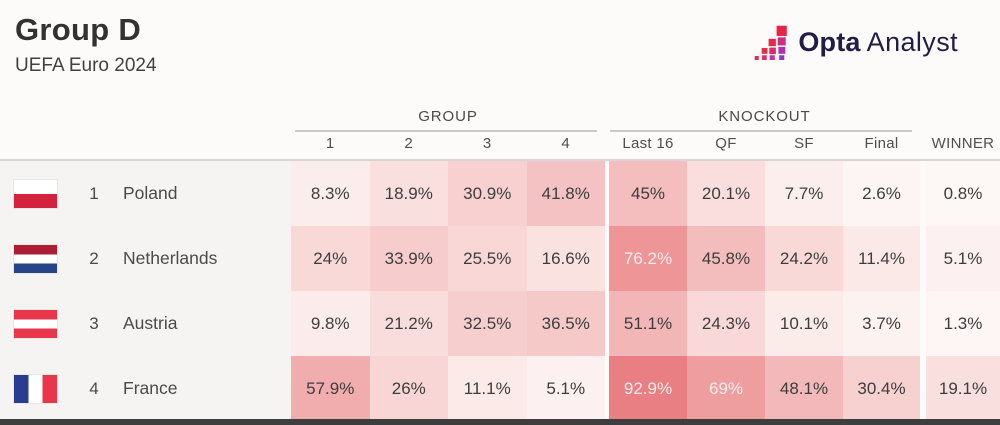 The width and height of the screenshot is (1000, 425). Describe the element at coordinates (726, 258) in the screenshot. I see `cell-netherlands-qf: 45.8%` at that location.